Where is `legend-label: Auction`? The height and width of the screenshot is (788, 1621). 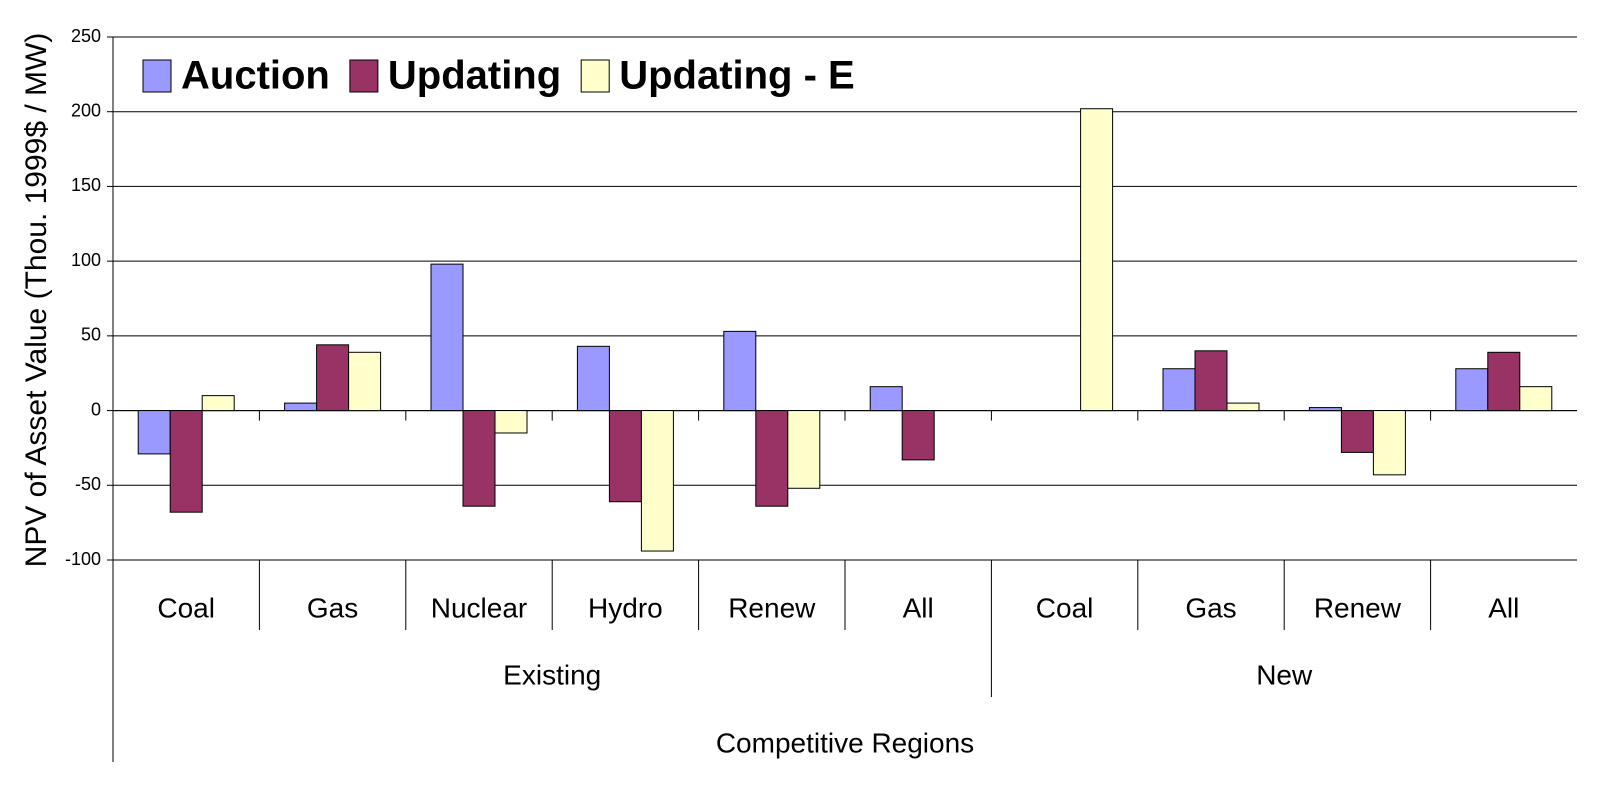
legend-label: Auction is located at coordinates (255, 76).